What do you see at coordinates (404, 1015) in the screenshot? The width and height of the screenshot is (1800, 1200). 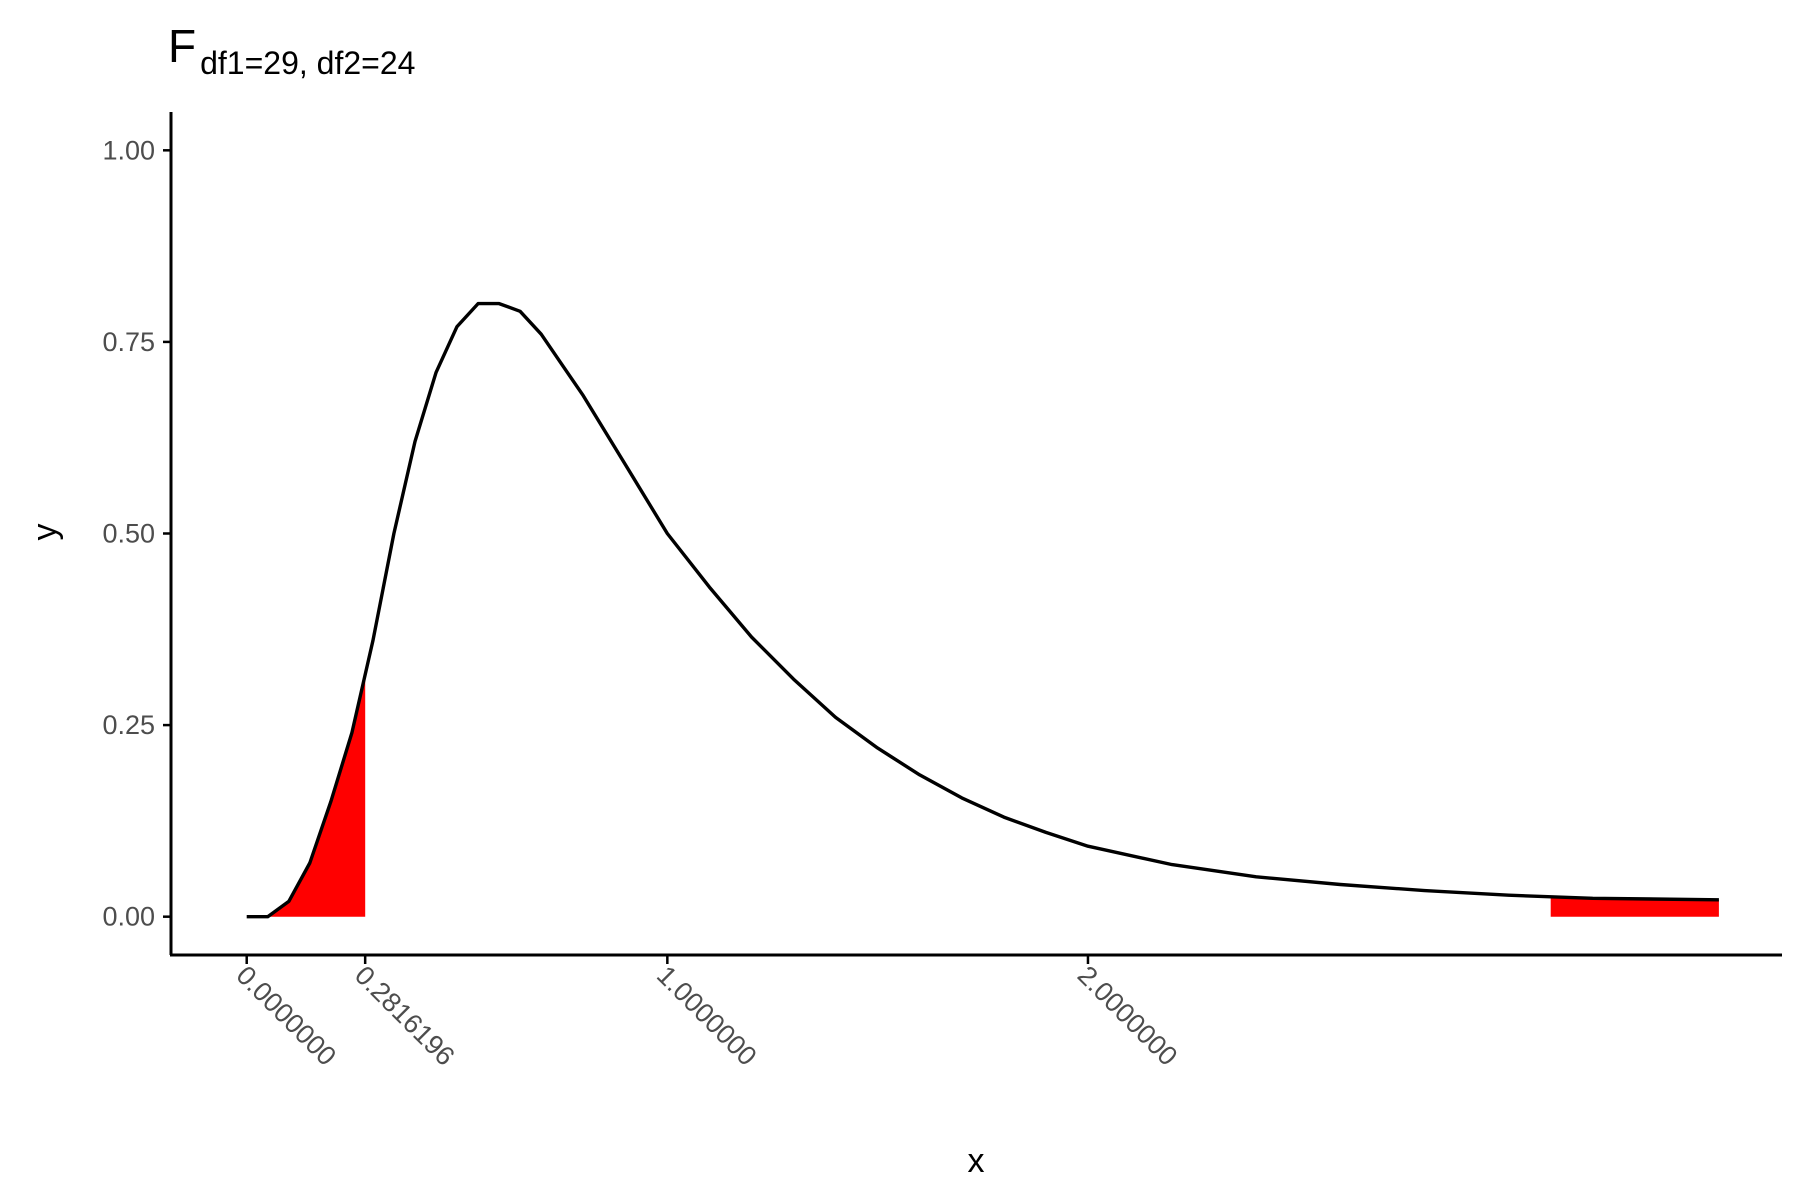 I see `x-tick-label: 0.2816196` at bounding box center [404, 1015].